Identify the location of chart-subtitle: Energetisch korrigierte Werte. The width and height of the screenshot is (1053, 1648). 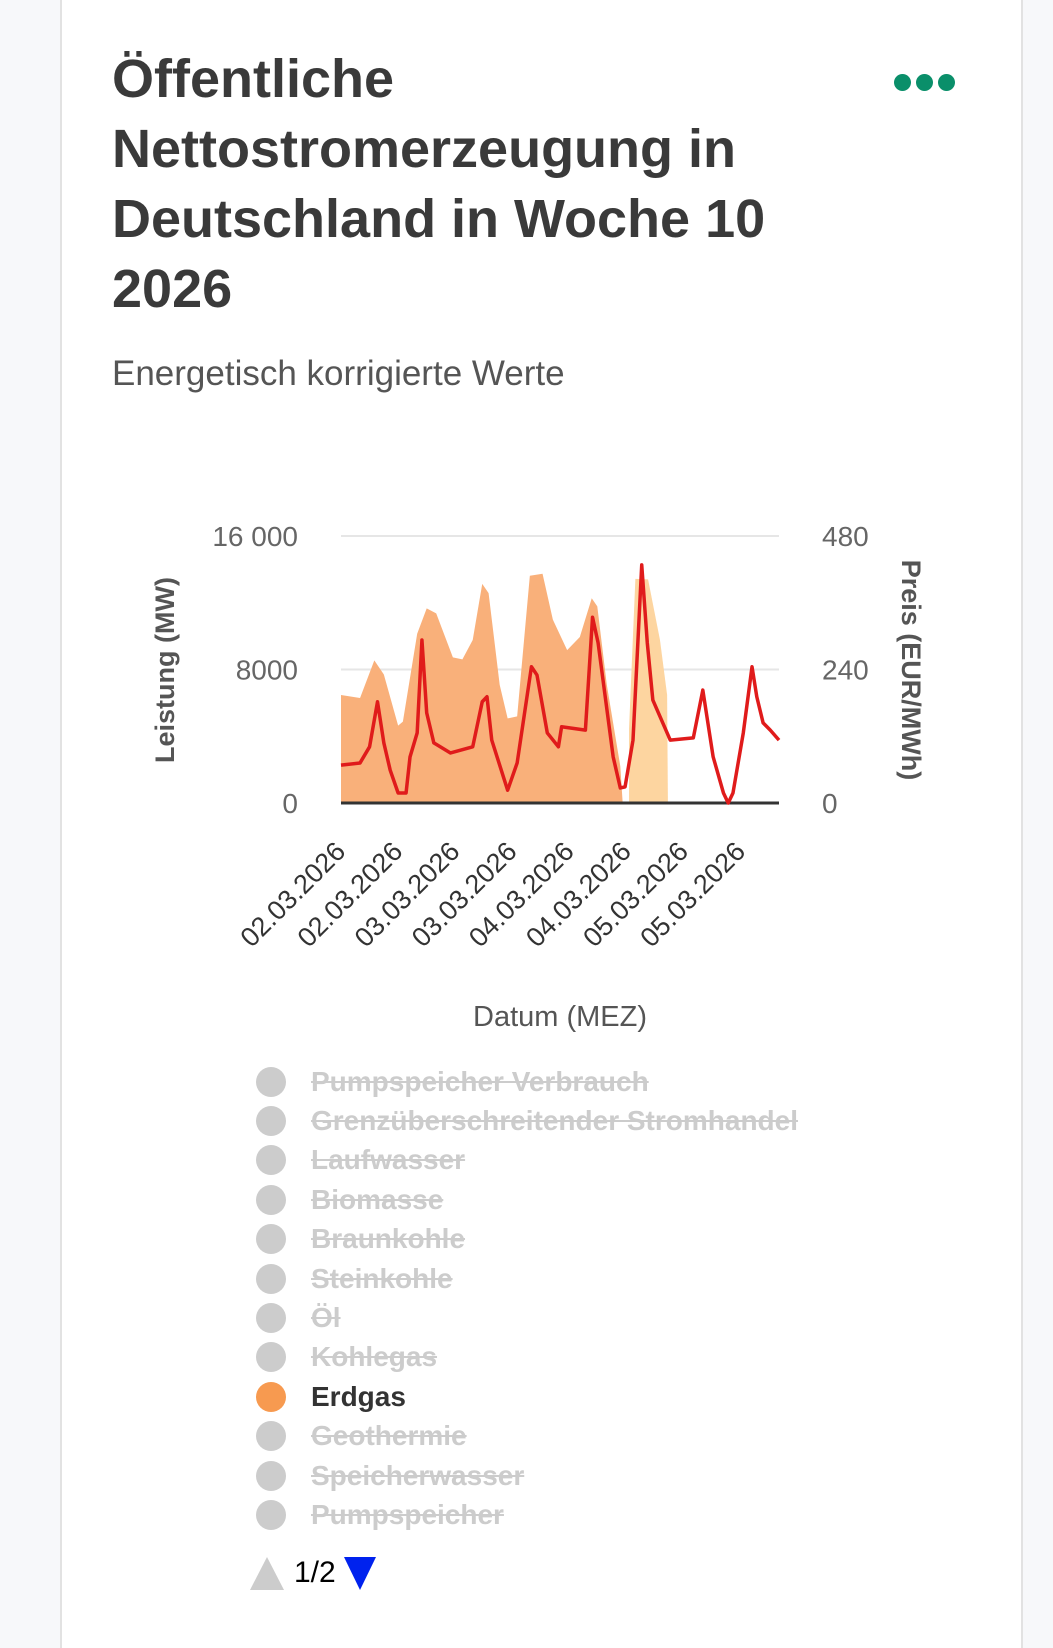
(338, 373).